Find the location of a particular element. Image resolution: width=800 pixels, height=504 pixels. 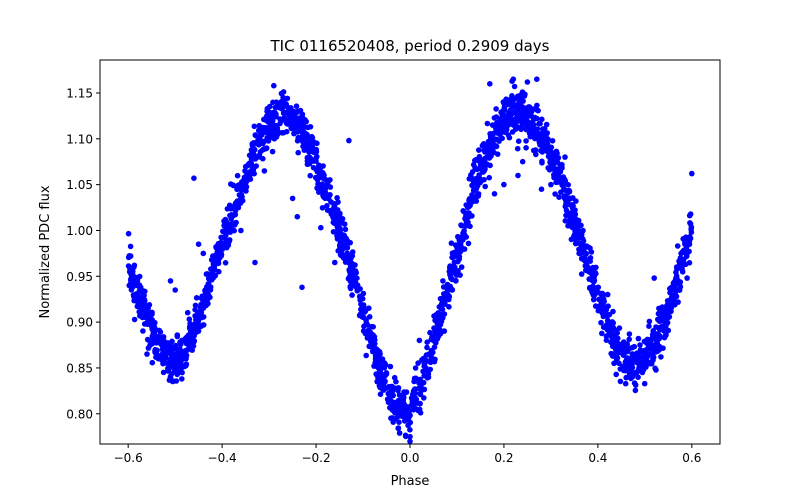

y-tick-label: 0.85 is located at coordinates (79, 368).